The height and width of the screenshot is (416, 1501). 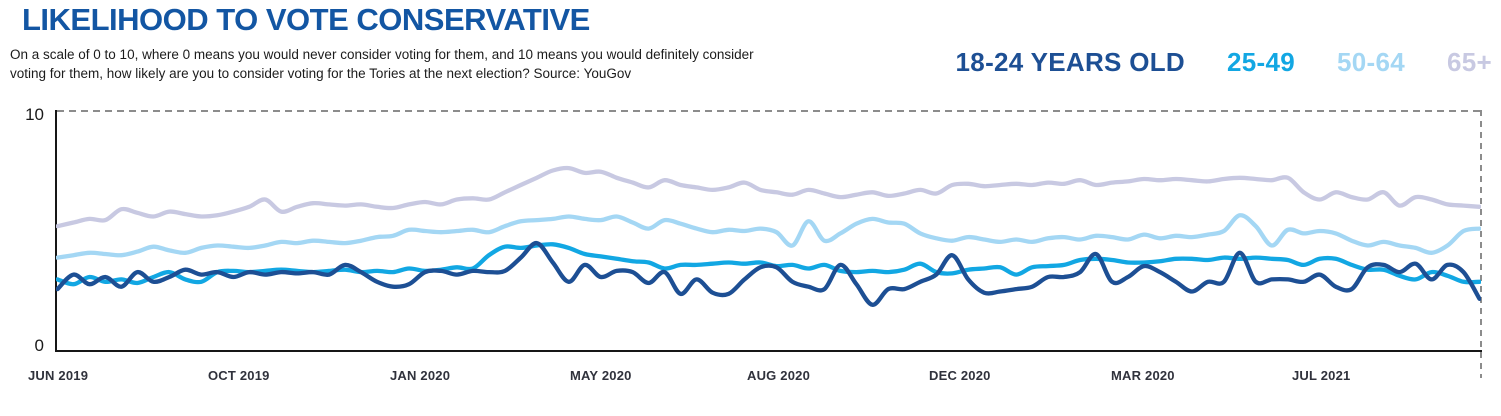 What do you see at coordinates (1260, 62) in the screenshot?
I see `legend-item-25-49: 25-49` at bounding box center [1260, 62].